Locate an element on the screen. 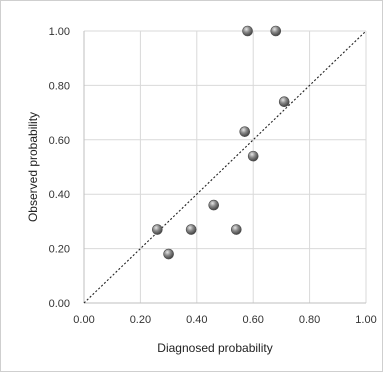 This screenshot has height=372, width=383. x-tick-label: 0.80 is located at coordinates (309, 320).